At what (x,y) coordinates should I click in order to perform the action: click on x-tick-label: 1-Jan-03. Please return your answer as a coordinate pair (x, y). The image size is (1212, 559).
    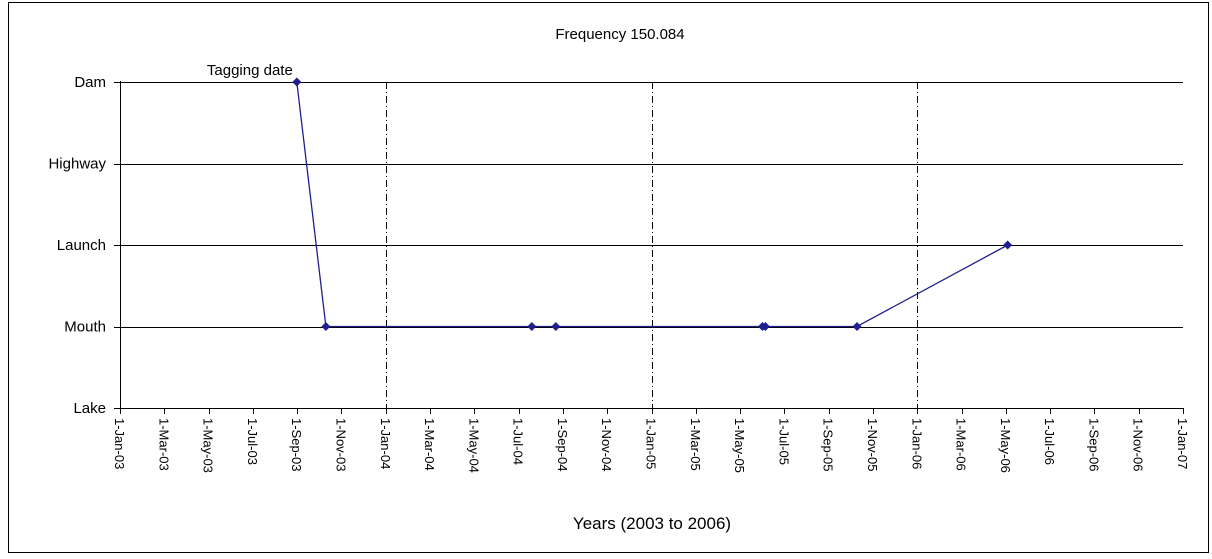
    Looking at the image, I should click on (119, 443).